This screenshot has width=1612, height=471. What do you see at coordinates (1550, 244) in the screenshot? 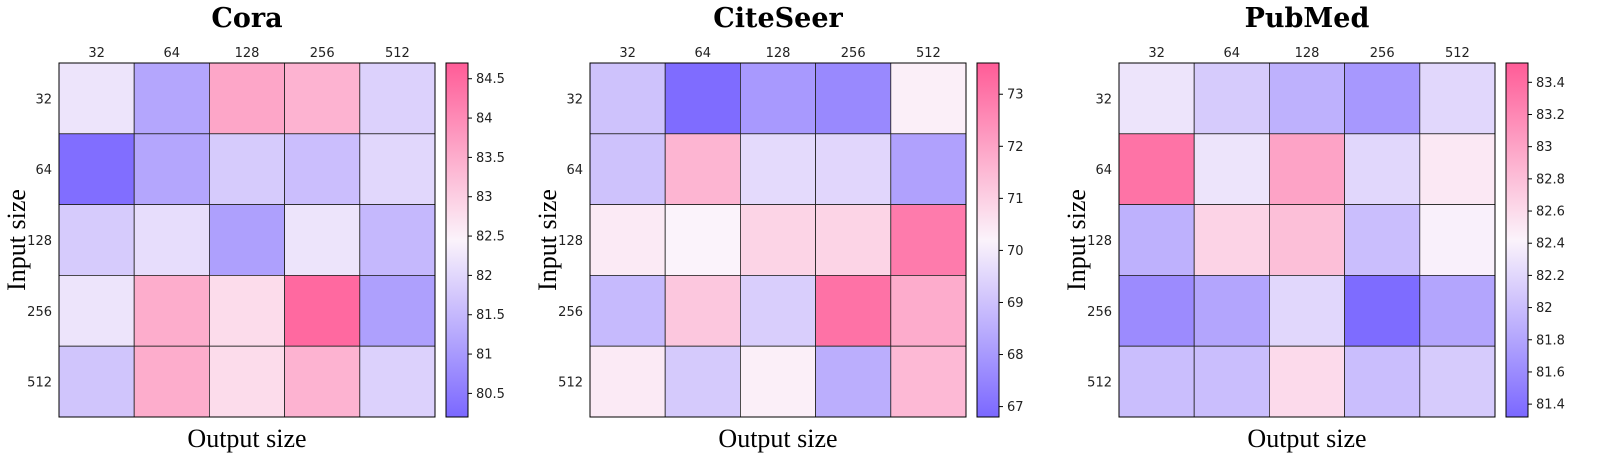
I see `colorbar-tick-label: 82.4` at bounding box center [1550, 244].